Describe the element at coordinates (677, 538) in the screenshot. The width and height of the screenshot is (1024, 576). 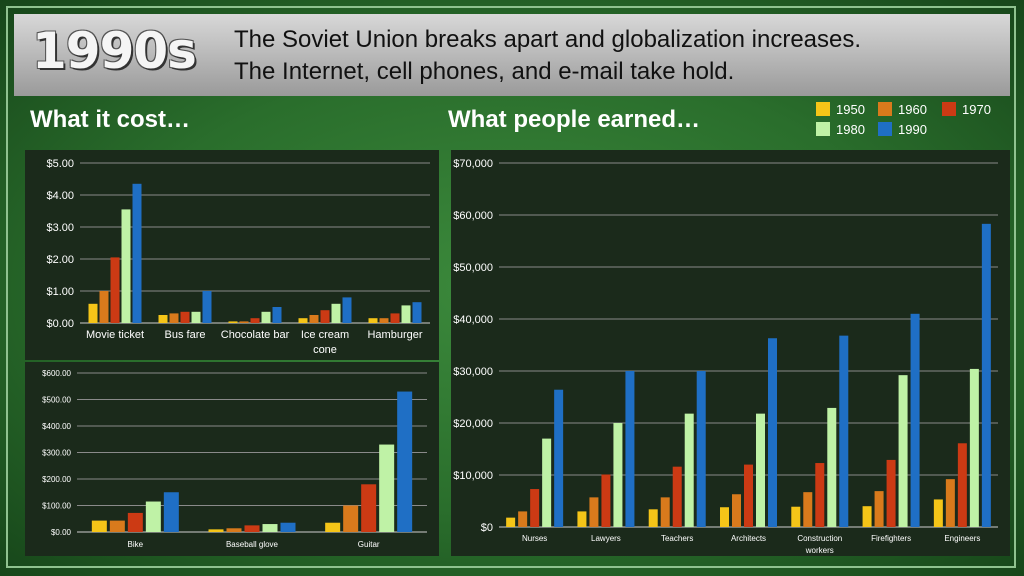
I see `category-label: Teachers` at that location.